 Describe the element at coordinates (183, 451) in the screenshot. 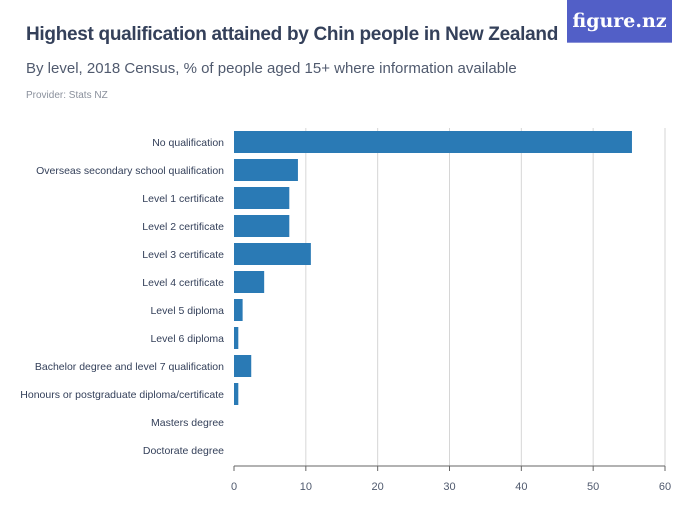

I see `category-label: Doctorate degree` at that location.